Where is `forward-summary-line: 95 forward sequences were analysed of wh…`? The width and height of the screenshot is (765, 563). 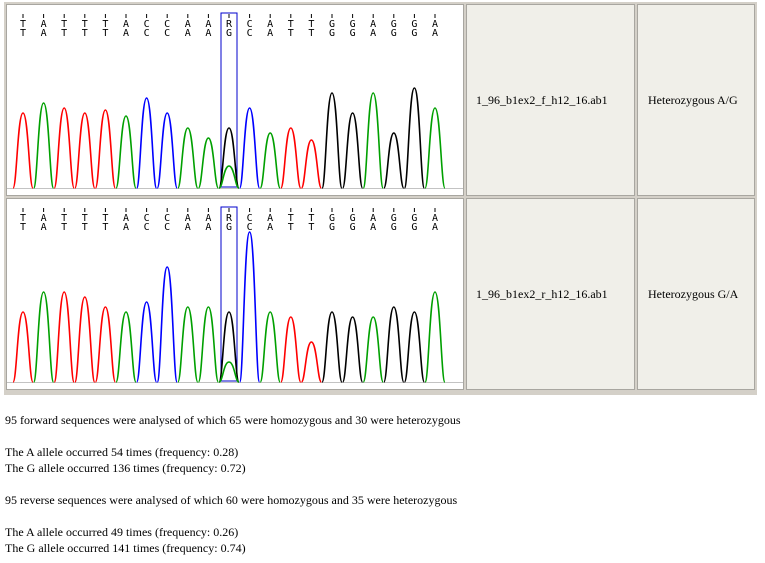
forward-summary-line: 95 forward sequences were analysed of wh… is located at coordinates (233, 420).